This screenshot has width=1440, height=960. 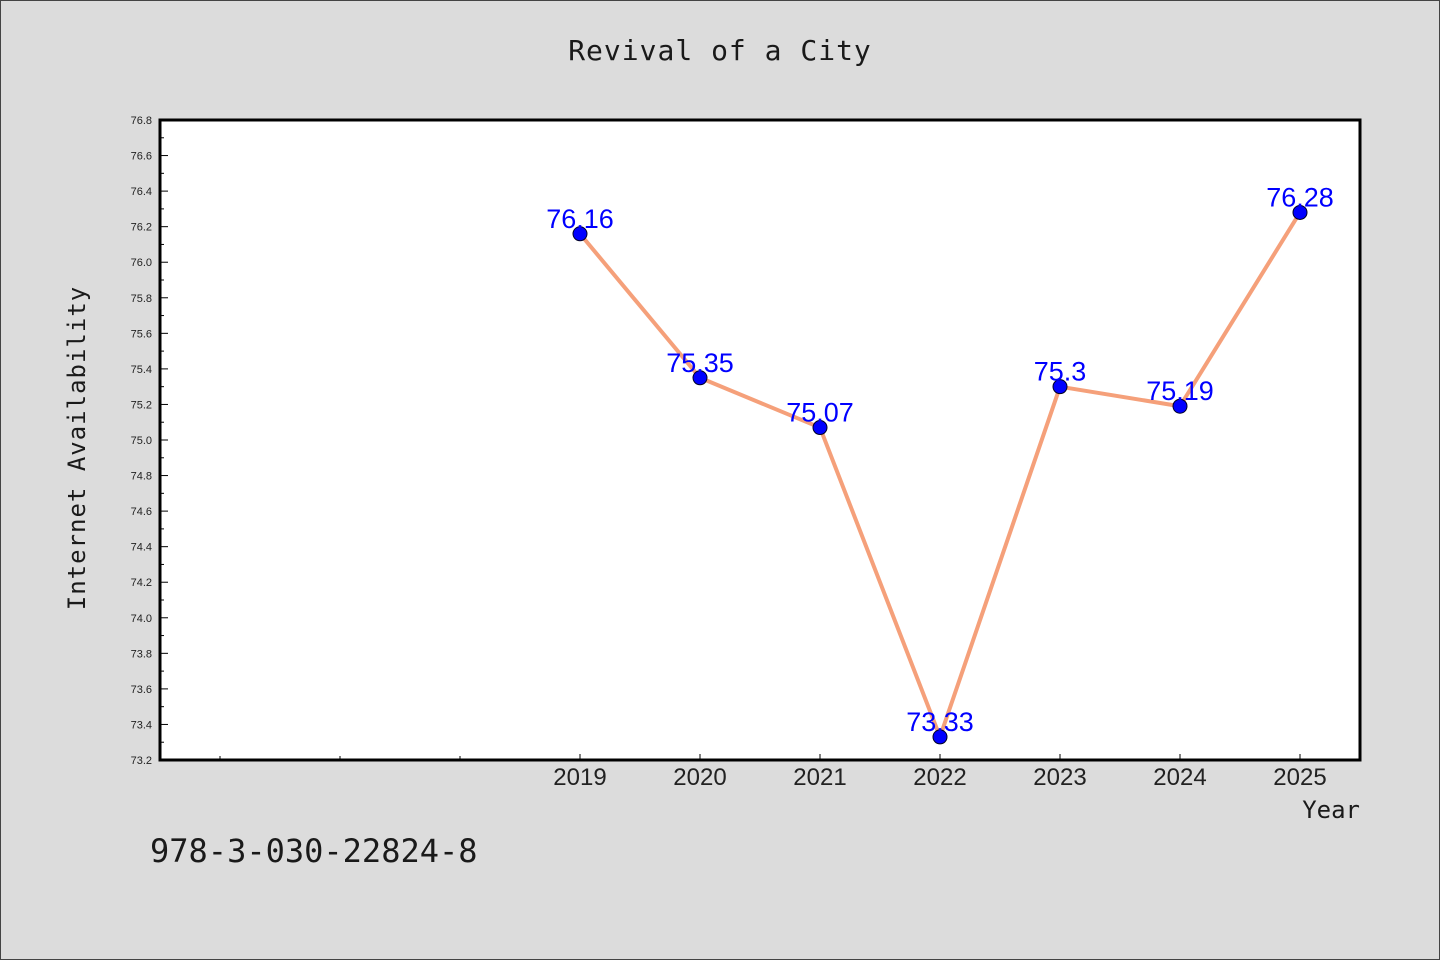 What do you see at coordinates (1179, 777) in the screenshot?
I see `x-tick-label: 2024` at bounding box center [1179, 777].